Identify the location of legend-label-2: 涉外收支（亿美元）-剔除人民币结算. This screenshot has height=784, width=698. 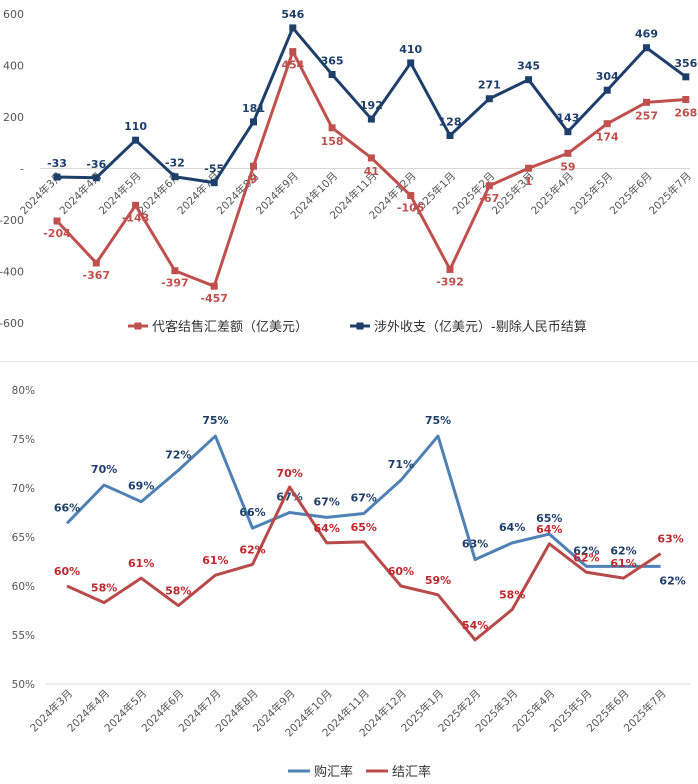
(480, 327).